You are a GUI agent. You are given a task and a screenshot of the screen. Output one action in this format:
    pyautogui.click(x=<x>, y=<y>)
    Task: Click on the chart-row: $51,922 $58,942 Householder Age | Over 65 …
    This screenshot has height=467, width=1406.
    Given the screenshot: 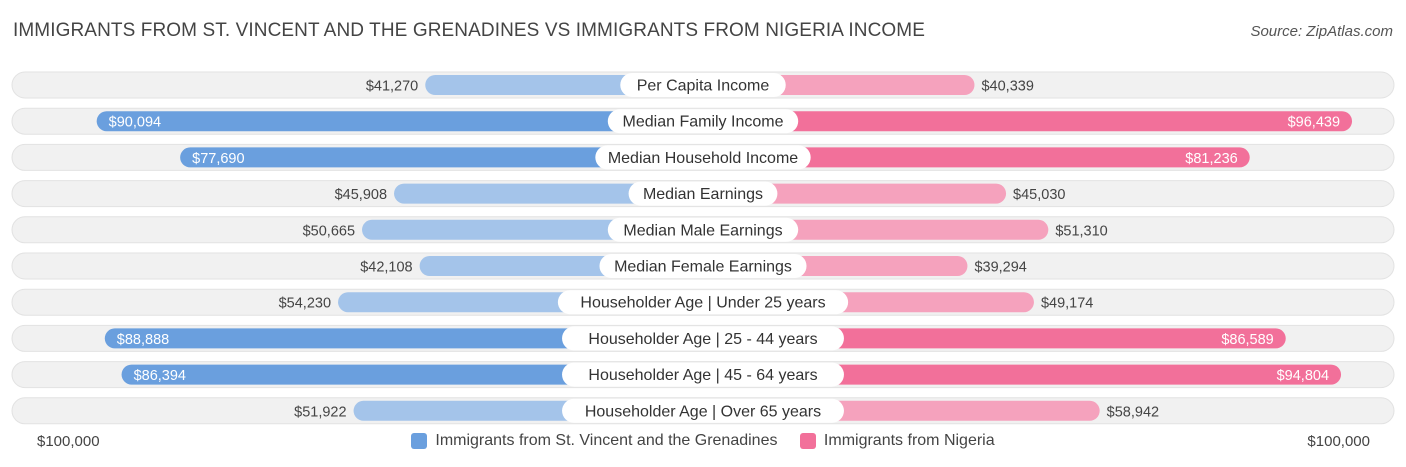 What is the action you would take?
    pyautogui.click(x=703, y=411)
    